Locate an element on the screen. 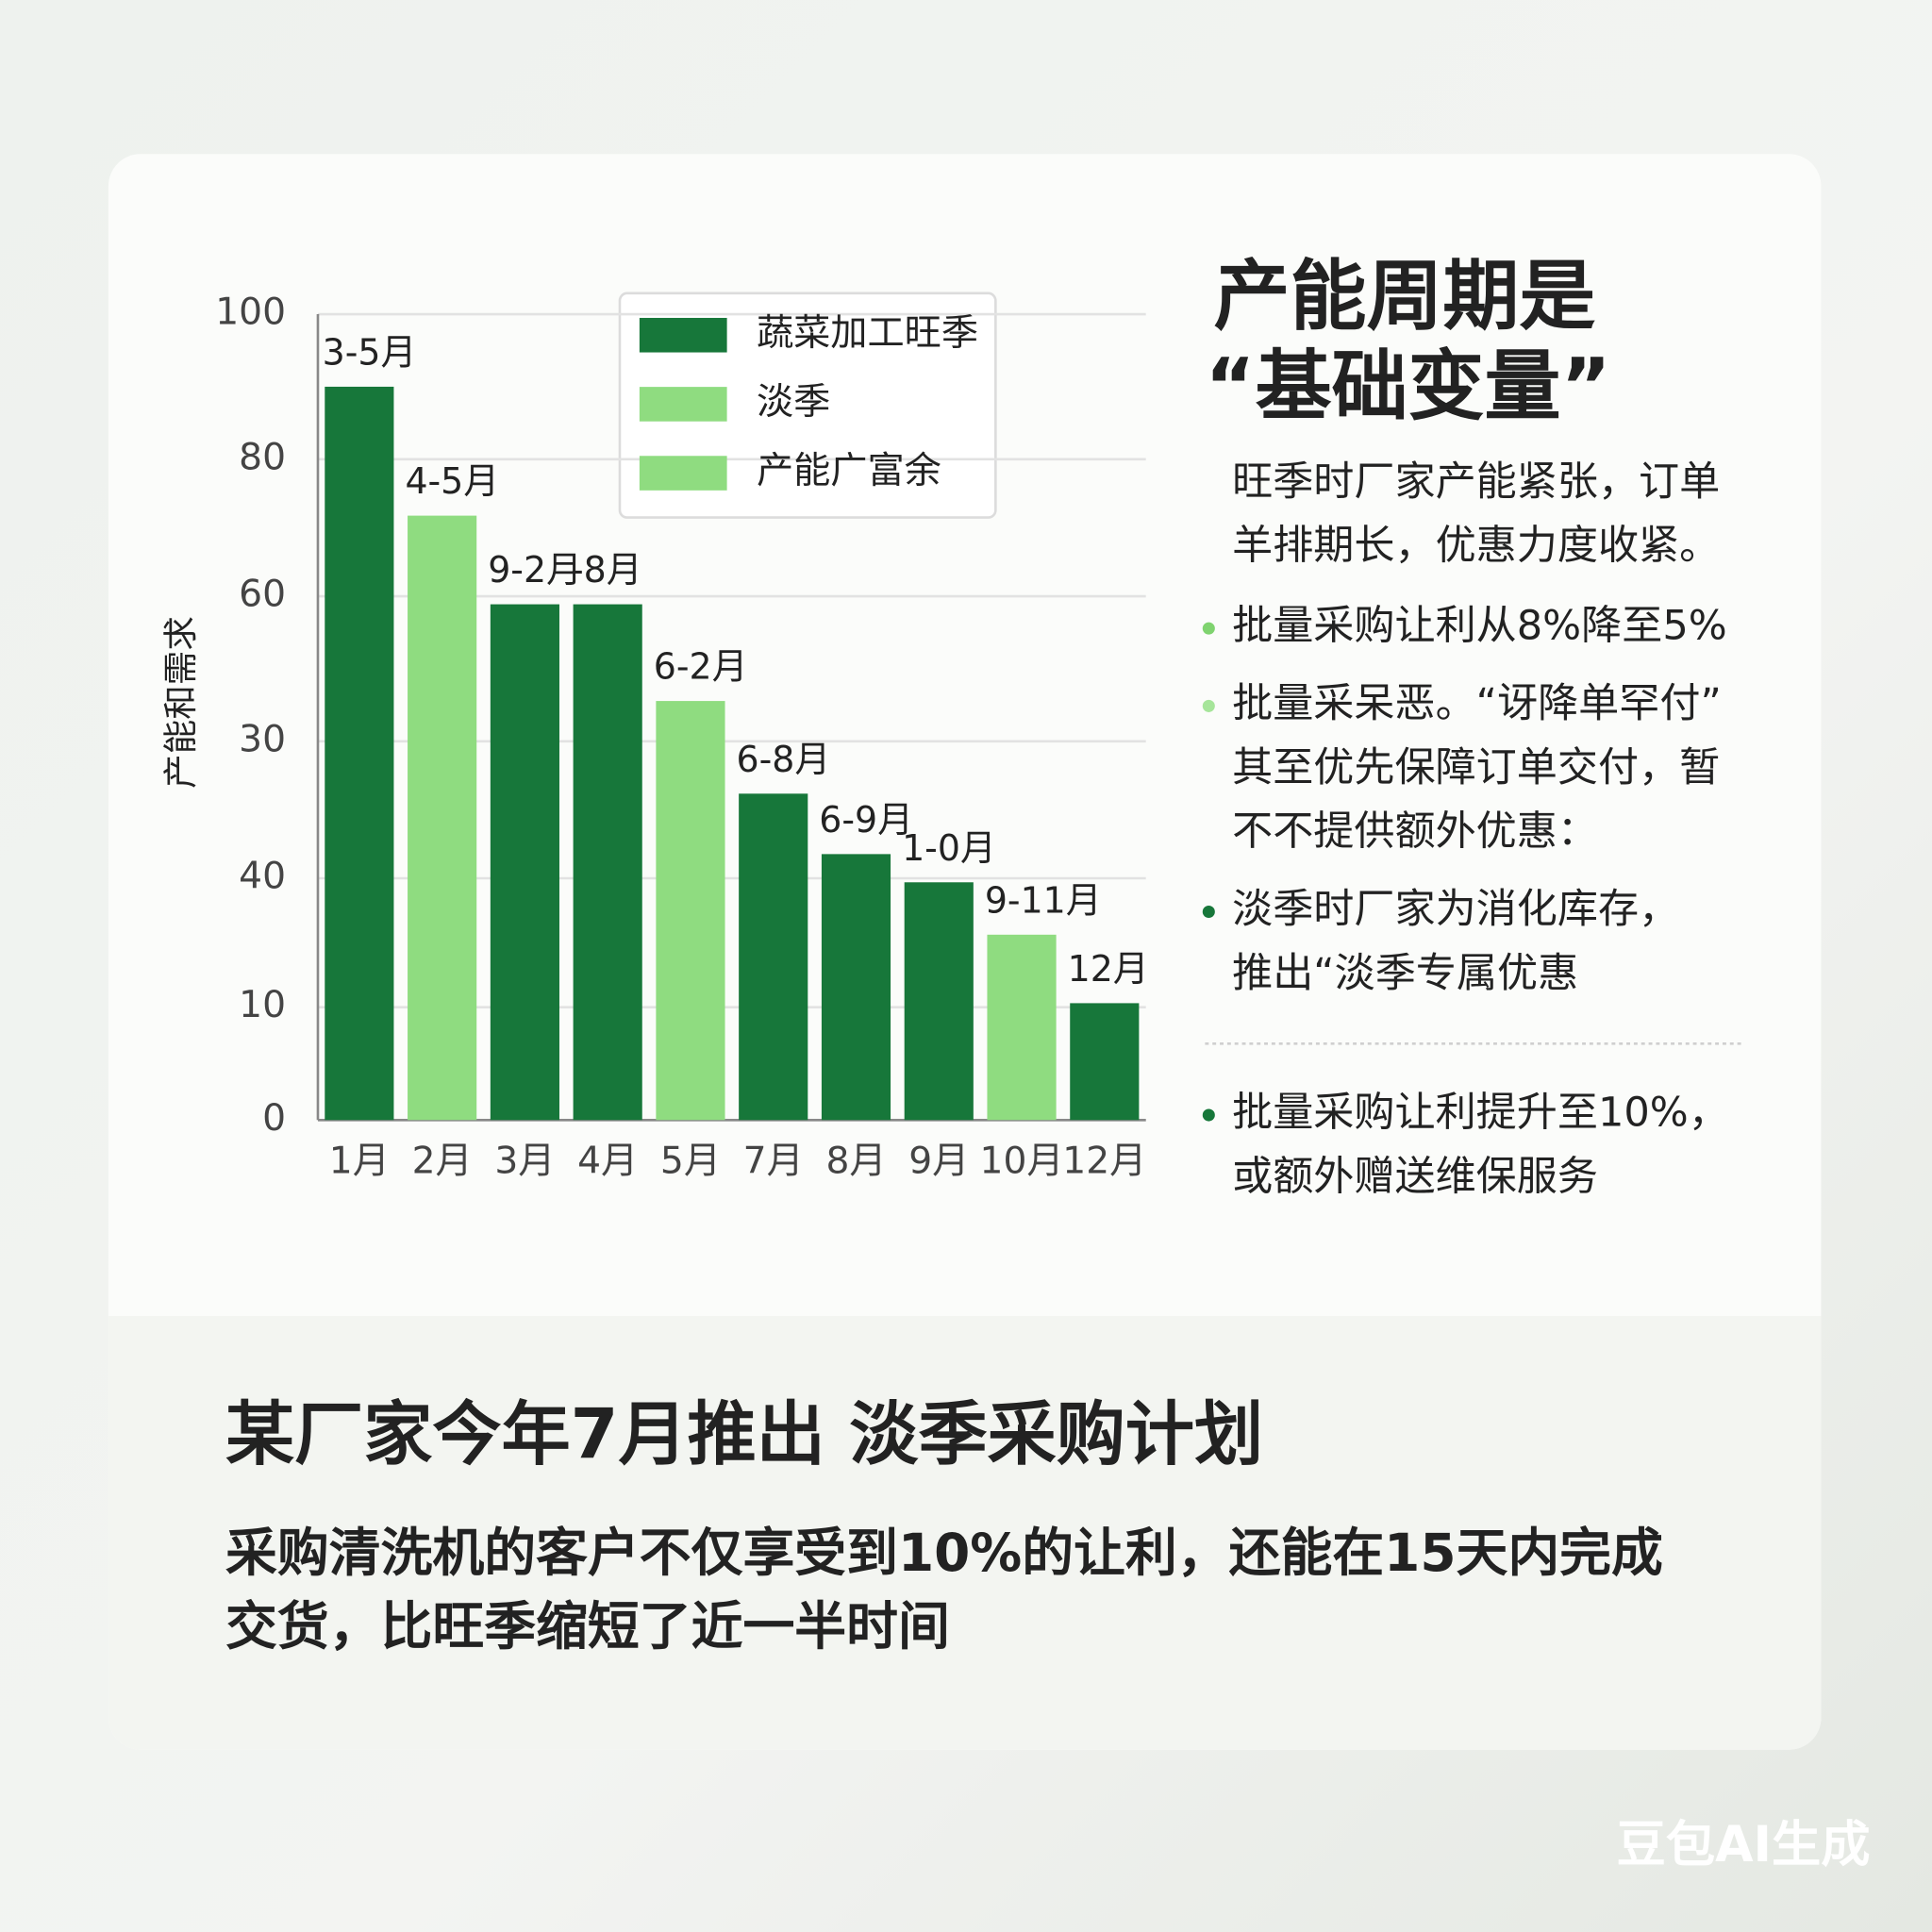 The image size is (1932, 1932). x-tick-label: 3月 is located at coordinates (524, 1161).